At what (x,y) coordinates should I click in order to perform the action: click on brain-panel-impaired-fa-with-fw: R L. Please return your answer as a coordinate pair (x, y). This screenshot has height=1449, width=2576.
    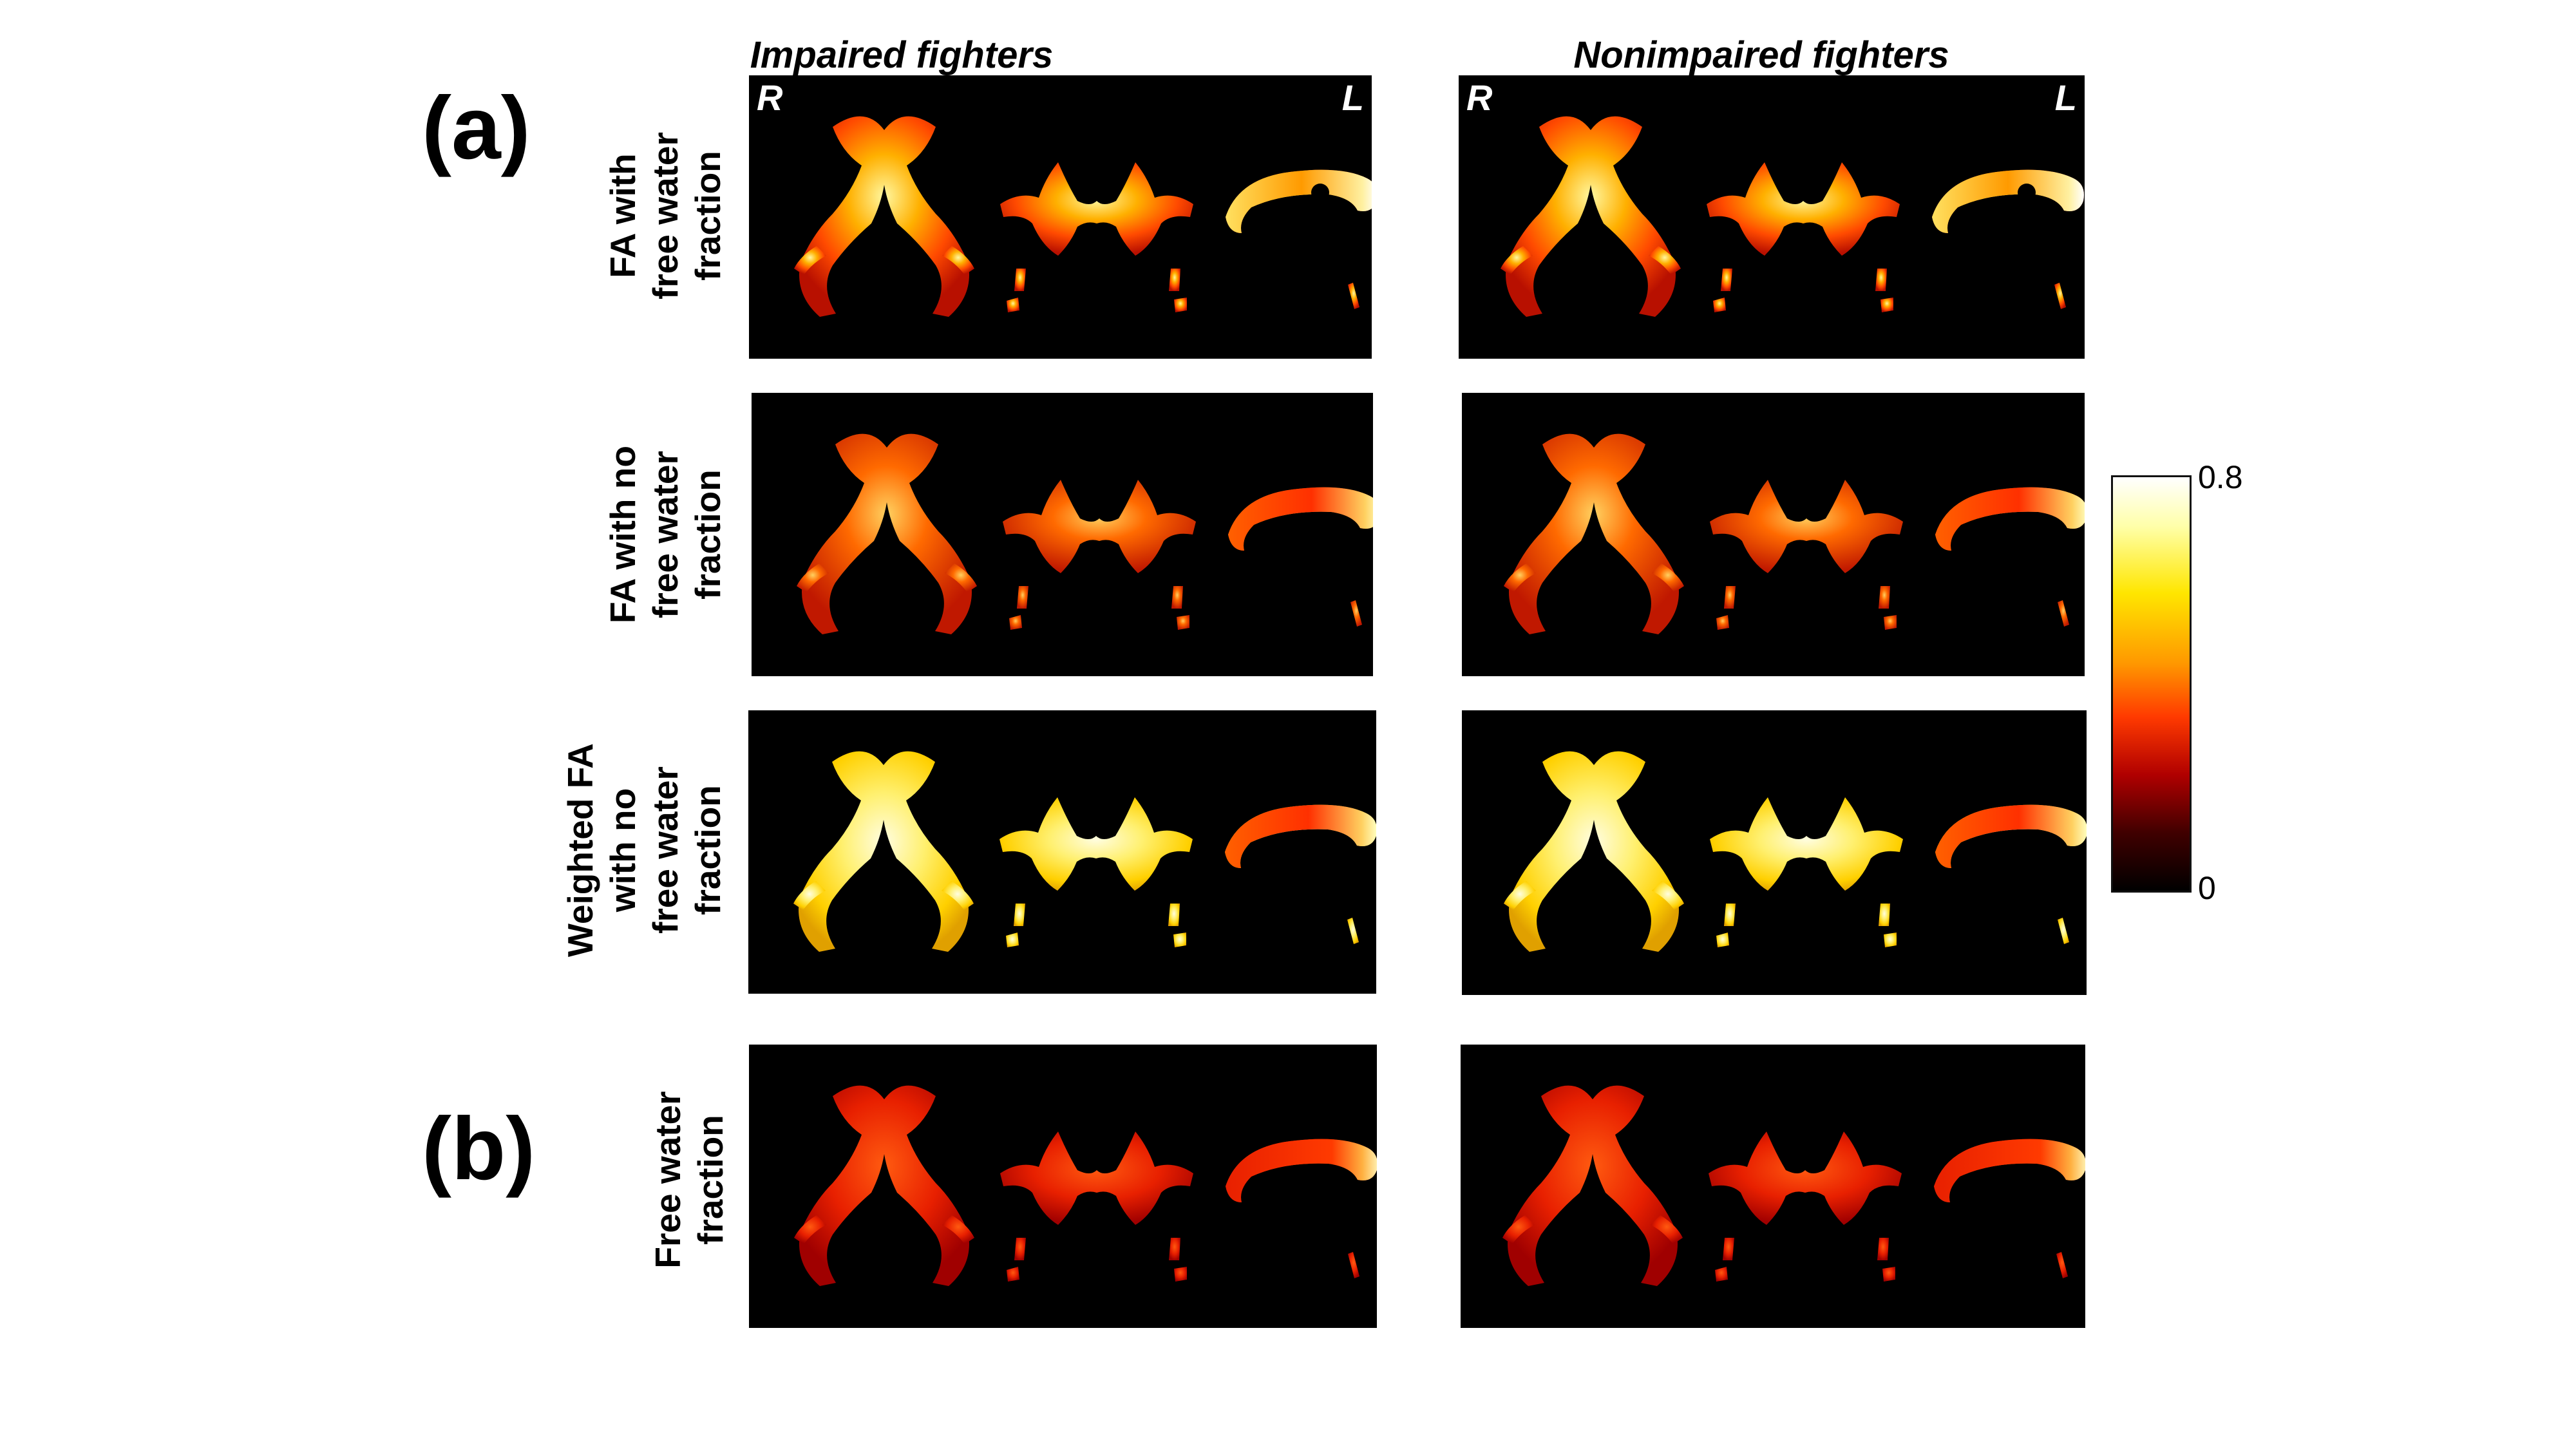
    Looking at the image, I should click on (1060, 217).